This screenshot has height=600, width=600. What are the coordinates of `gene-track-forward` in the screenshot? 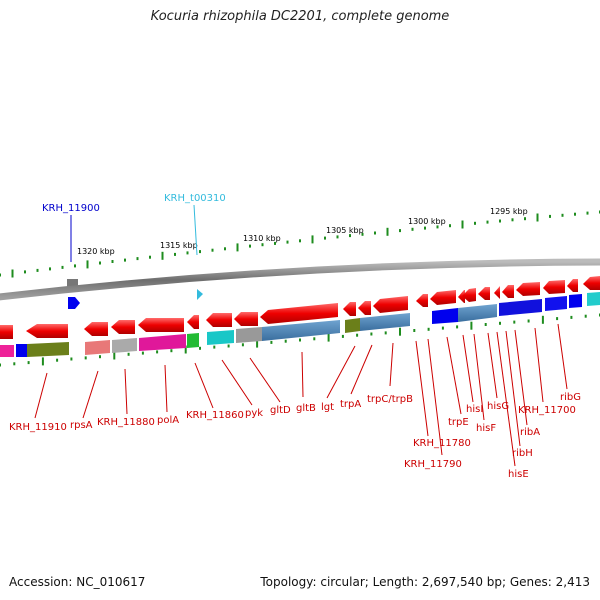 It's located at (300, 307).